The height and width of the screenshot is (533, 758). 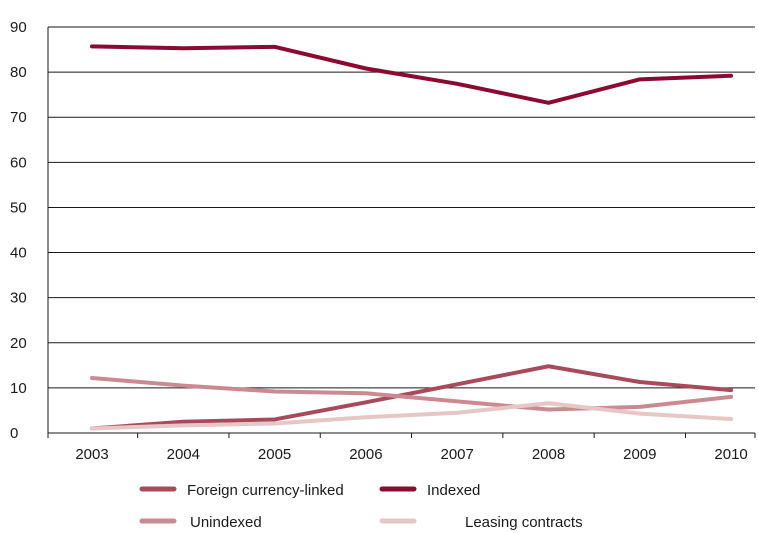 I want to click on legend-label-indexed: Indexed, so click(x=453, y=490).